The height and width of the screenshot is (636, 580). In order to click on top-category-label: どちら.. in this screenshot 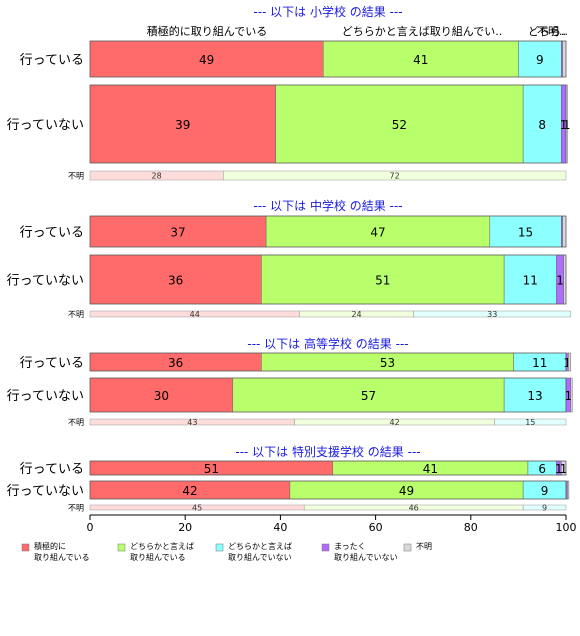, I will do `click(548, 31)`.